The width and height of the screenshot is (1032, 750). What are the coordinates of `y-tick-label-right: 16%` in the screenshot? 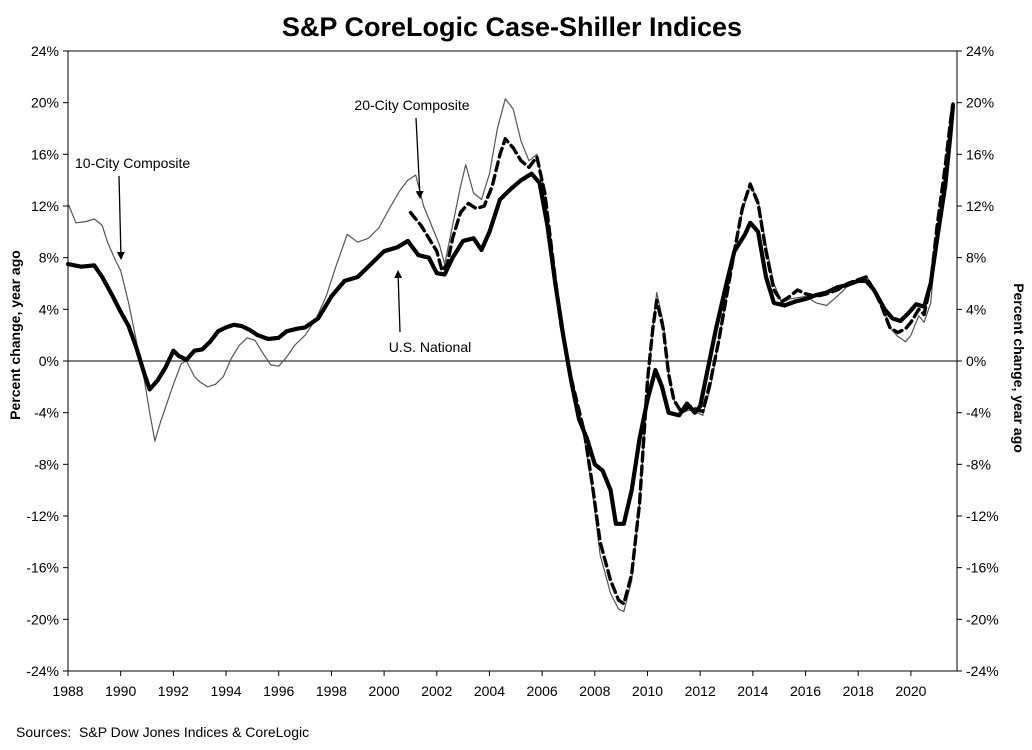 It's located at (980, 154).